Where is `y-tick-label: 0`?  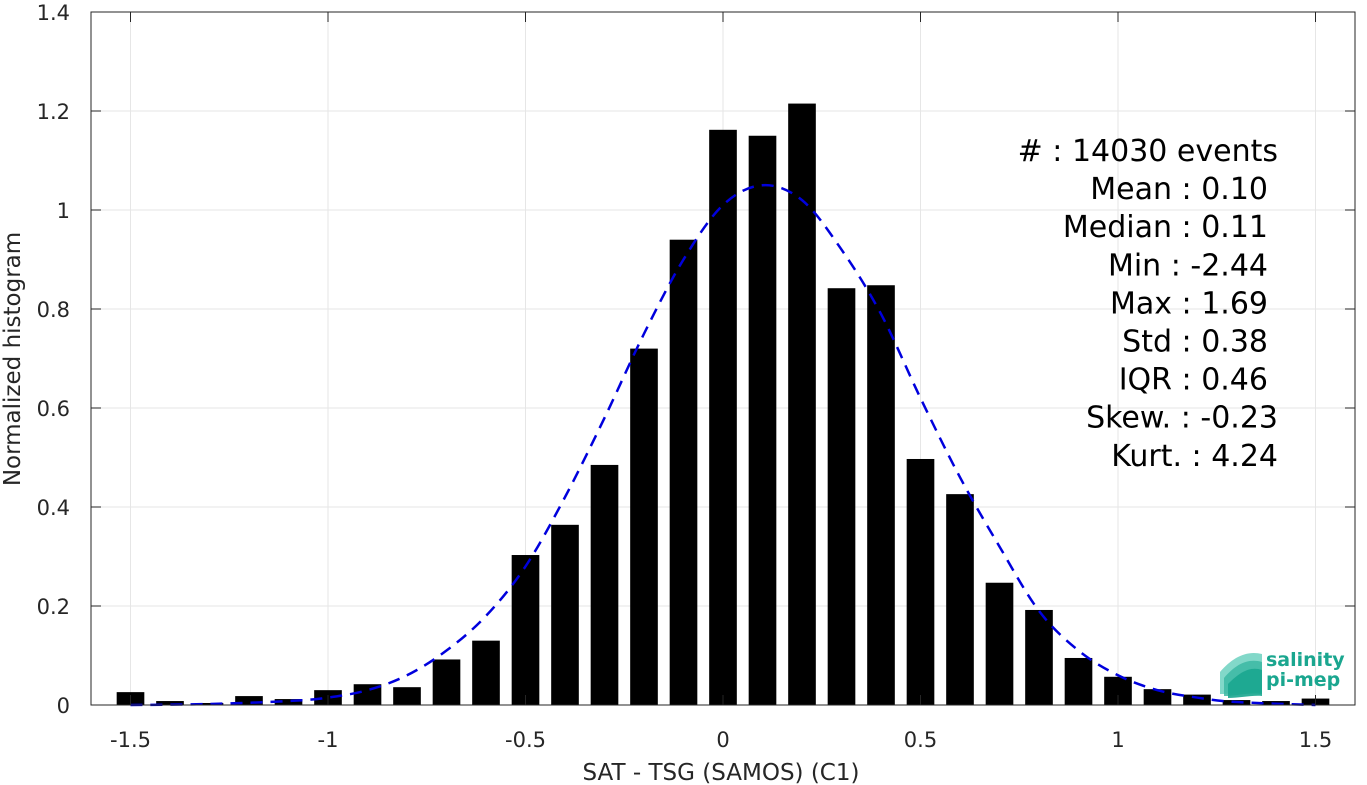
y-tick-label: 0 is located at coordinates (63, 706).